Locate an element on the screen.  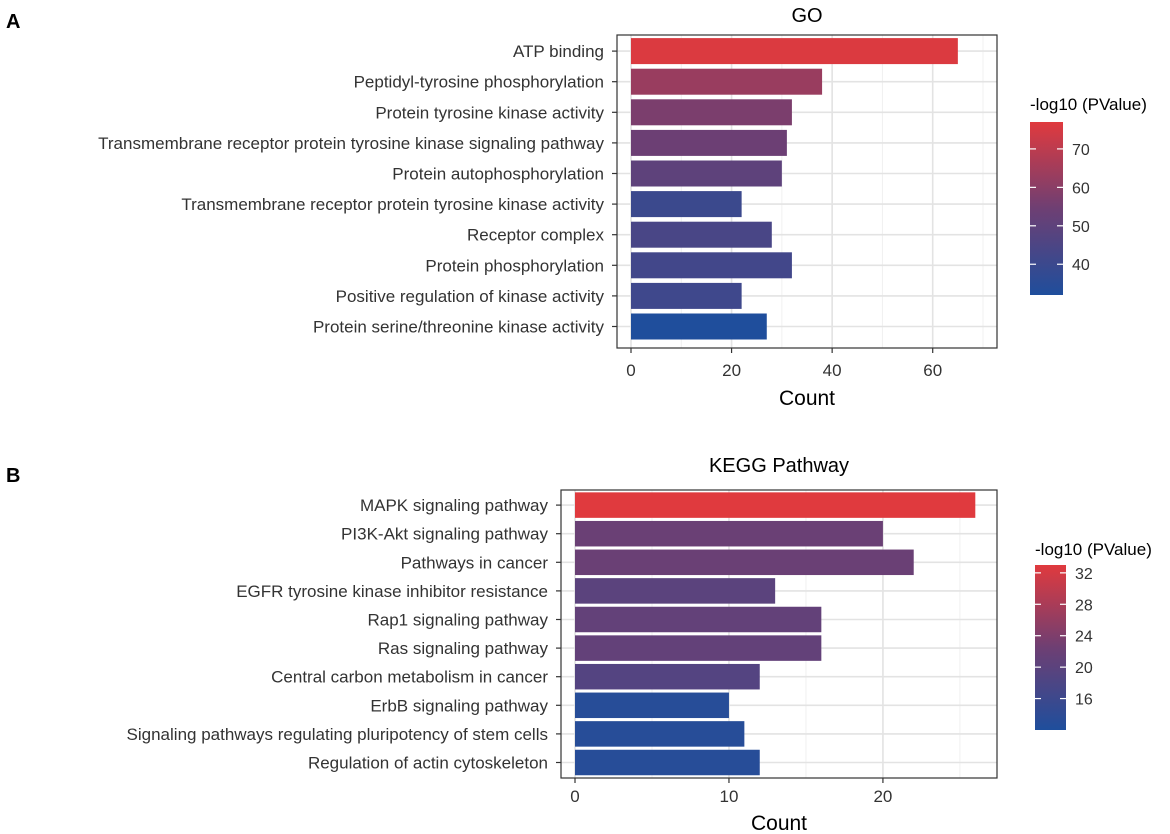
kegg-category-label: Regulation of actin cytoskeleton is located at coordinates (428, 763).